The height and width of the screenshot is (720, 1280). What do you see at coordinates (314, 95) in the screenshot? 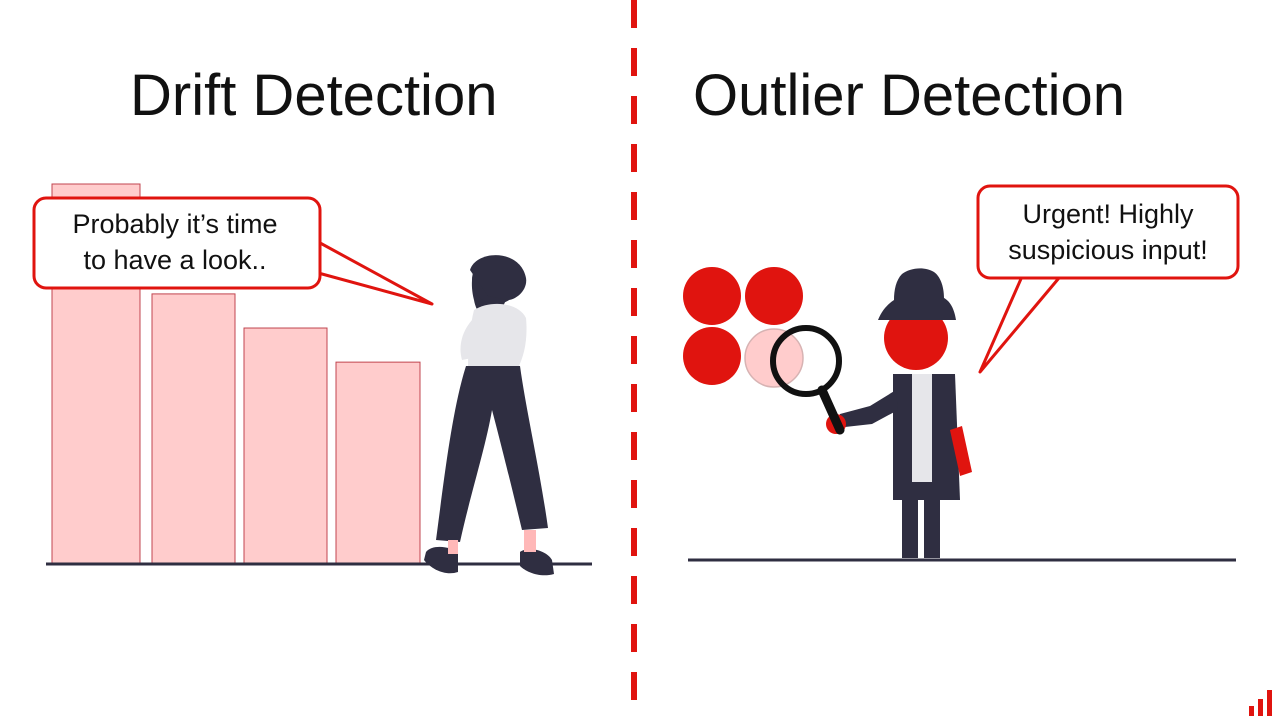
I see `drift-detection-title: Drift Detection` at bounding box center [314, 95].